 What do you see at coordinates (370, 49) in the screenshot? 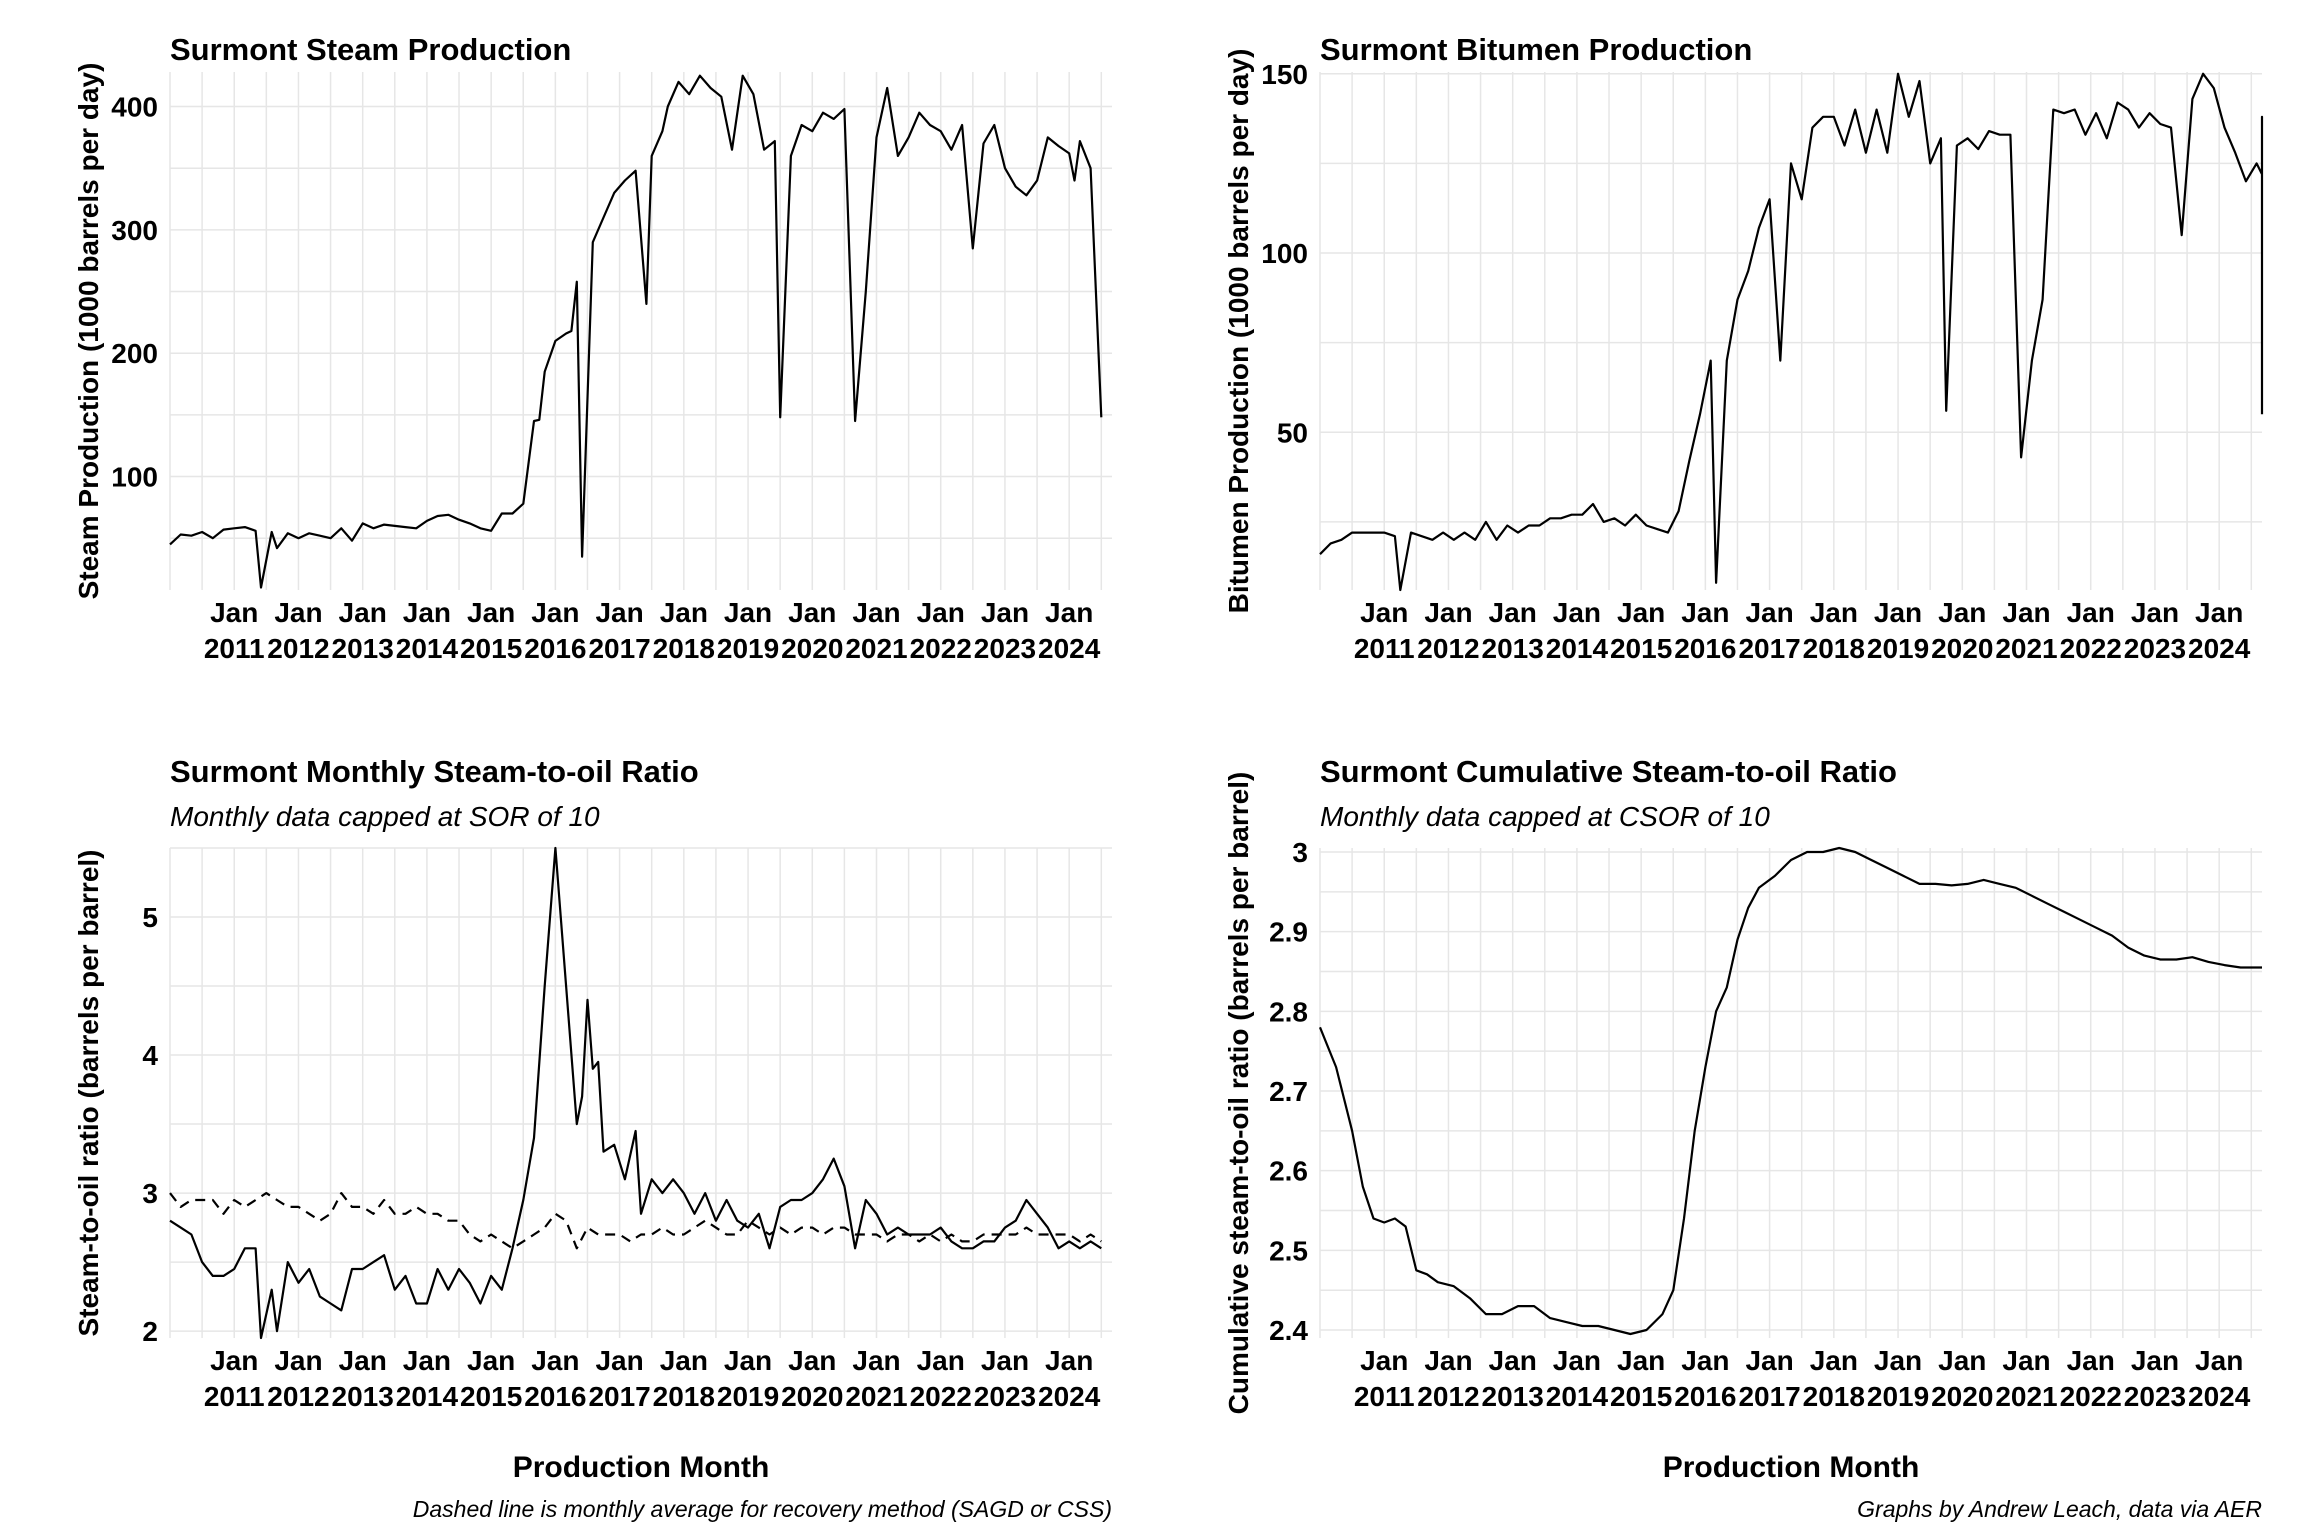
I see `chart-title: Surmont Steam Production` at bounding box center [370, 49].